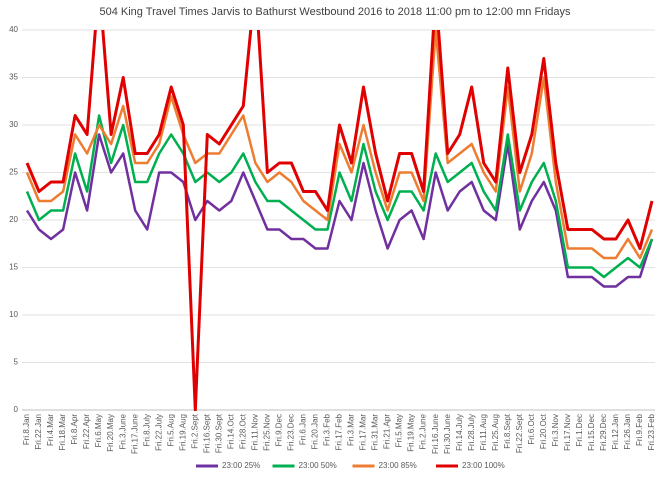 The image size is (660, 481). I want to click on y-tick-label: 5, so click(16, 362).